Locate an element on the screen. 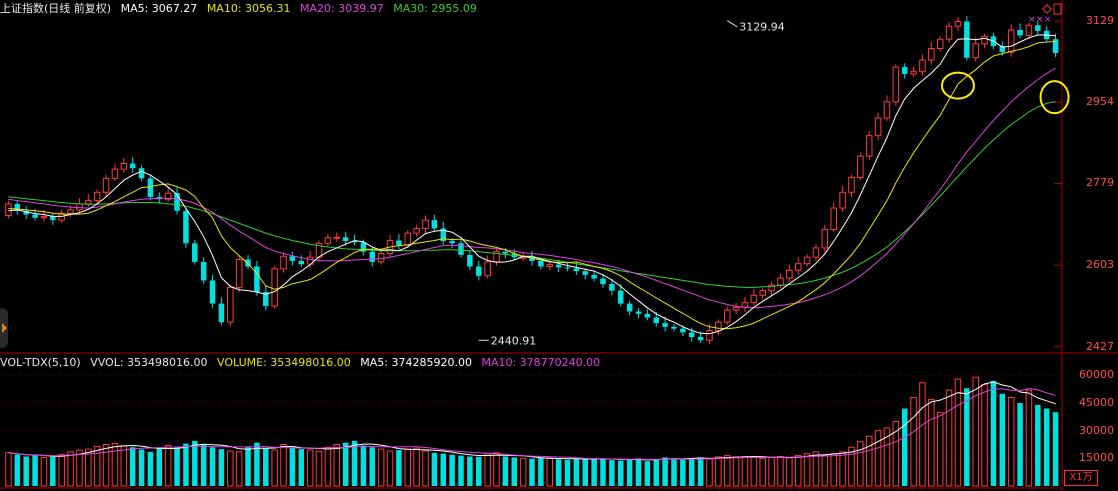  price-tick-label: 2603 is located at coordinates (1100, 265).